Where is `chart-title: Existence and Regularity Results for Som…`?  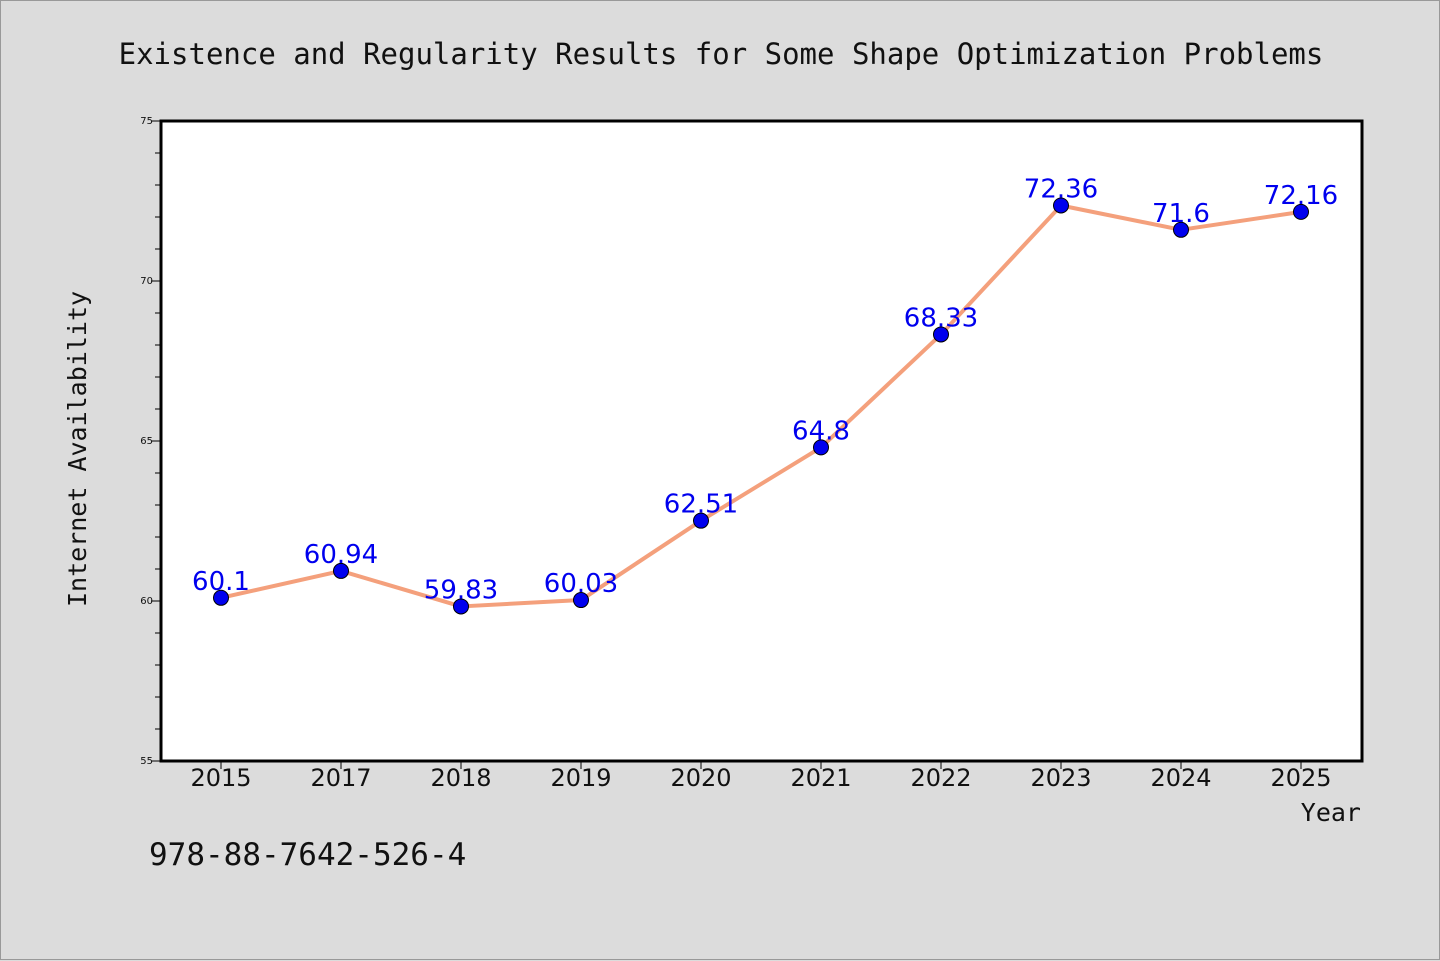 chart-title: Existence and Regularity Results for Som… is located at coordinates (721, 54).